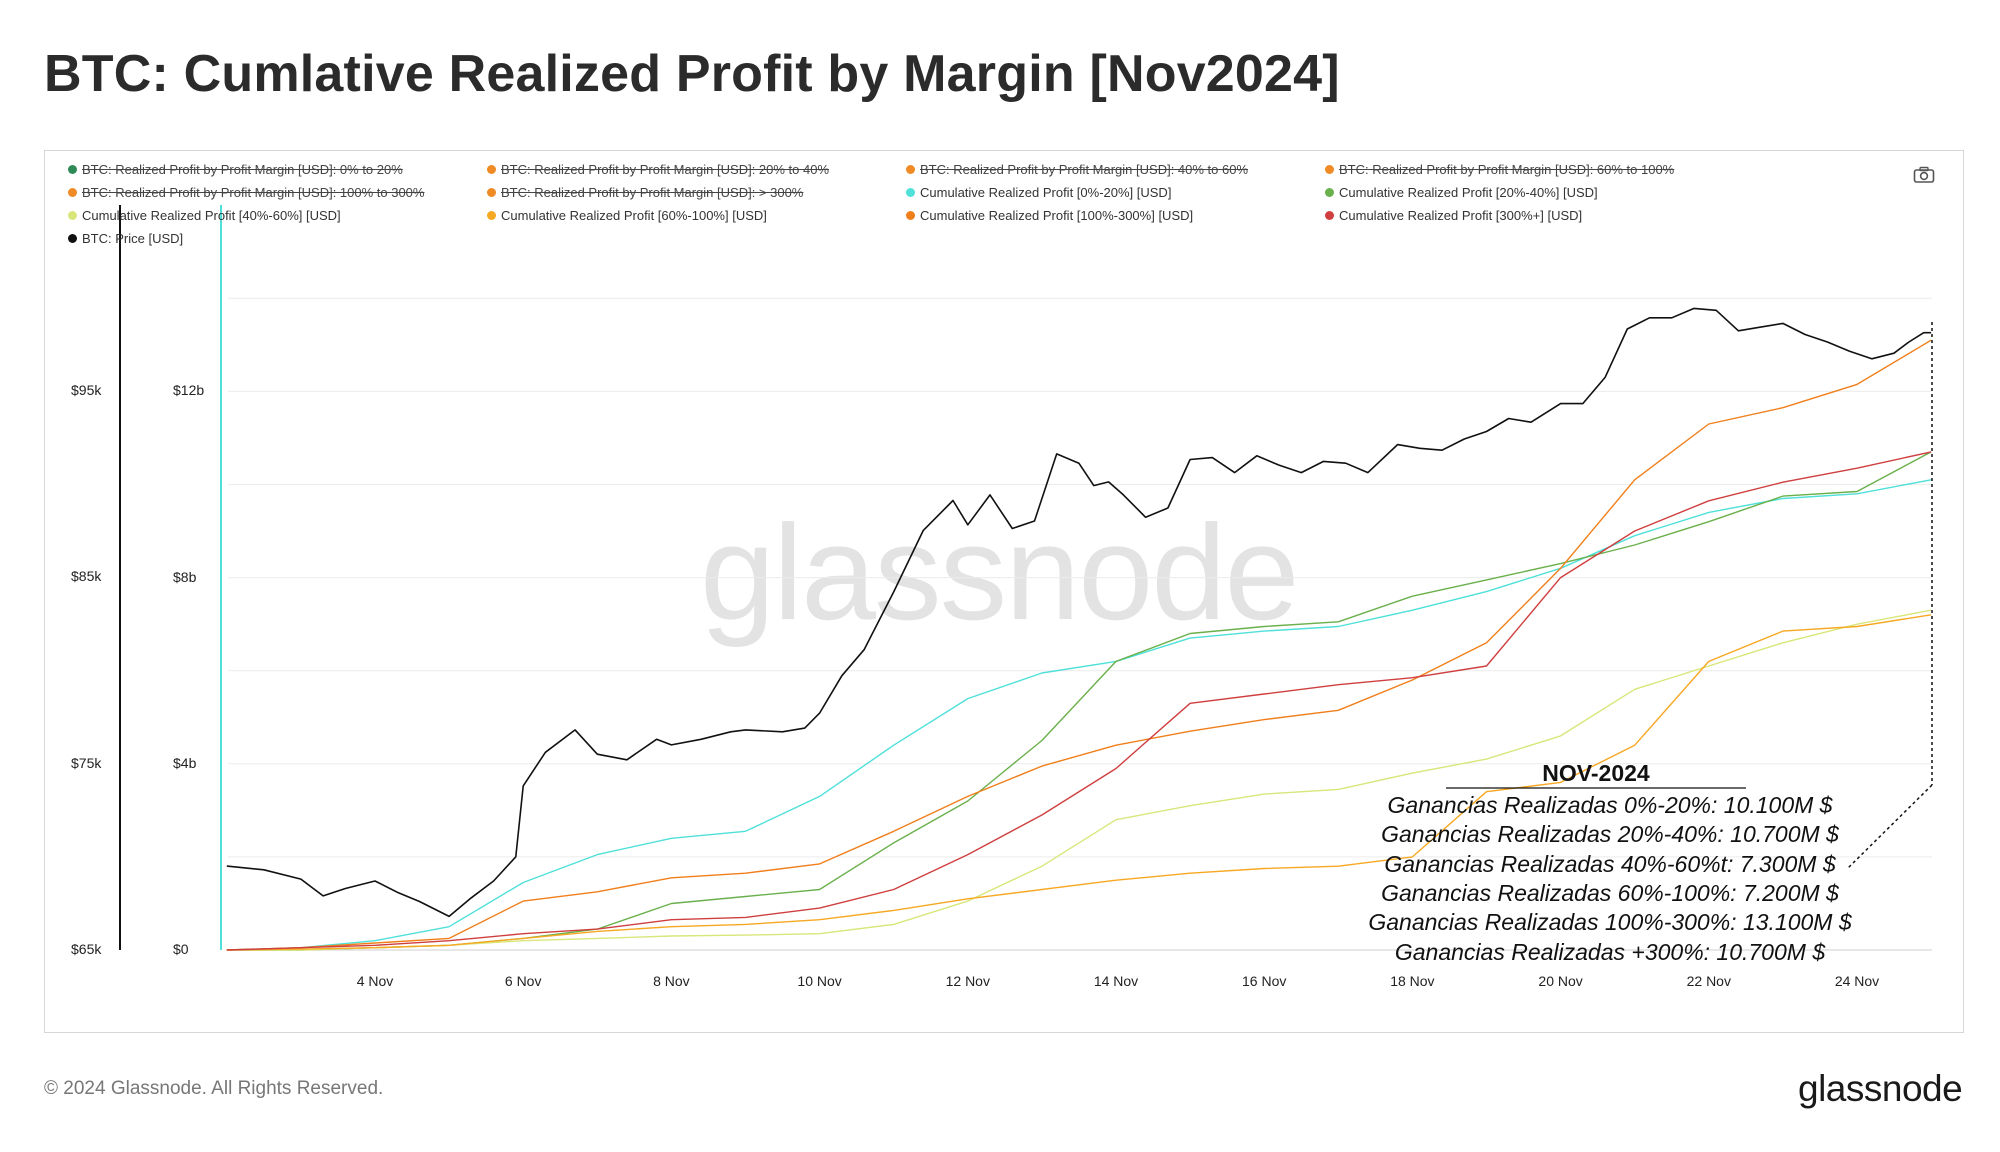 The image size is (2000, 1152). I want to click on x-tick-label: 10 Nov, so click(819, 981).